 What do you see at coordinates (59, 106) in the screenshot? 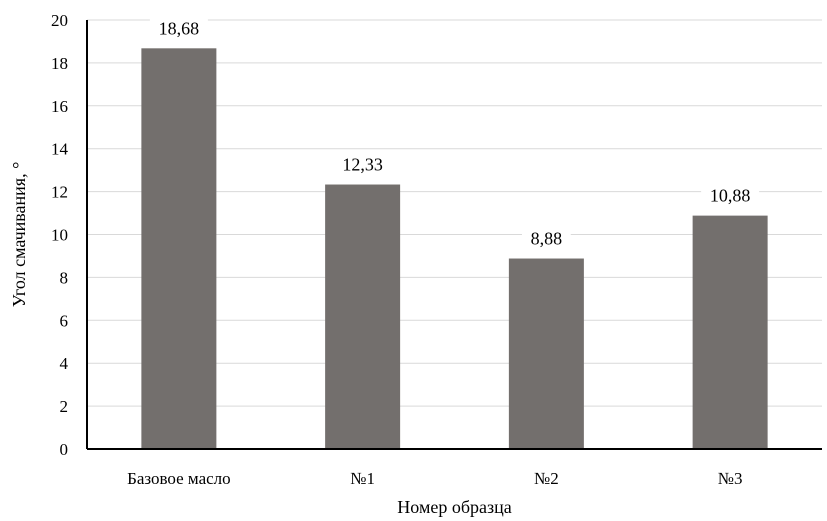
I see `y-tick-label: 16` at bounding box center [59, 106].